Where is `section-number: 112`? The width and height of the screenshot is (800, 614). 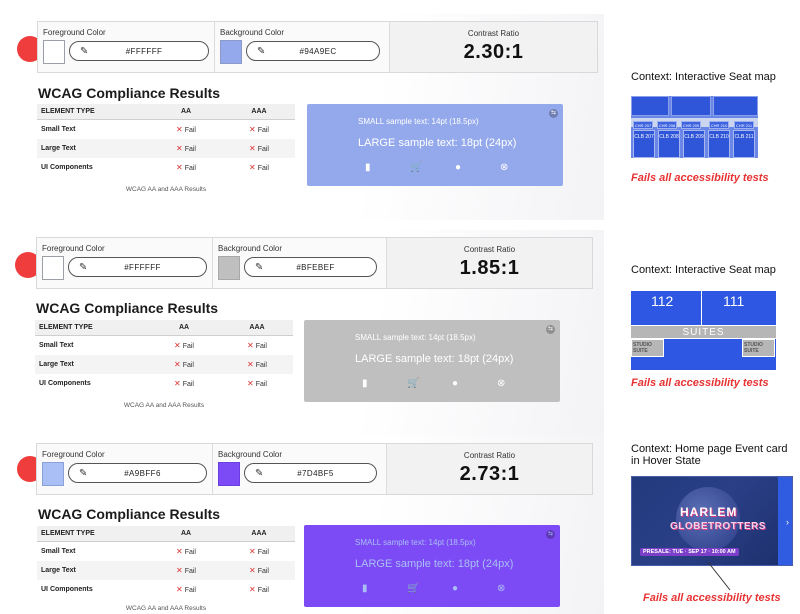 section-number: 112 is located at coordinates (662, 301).